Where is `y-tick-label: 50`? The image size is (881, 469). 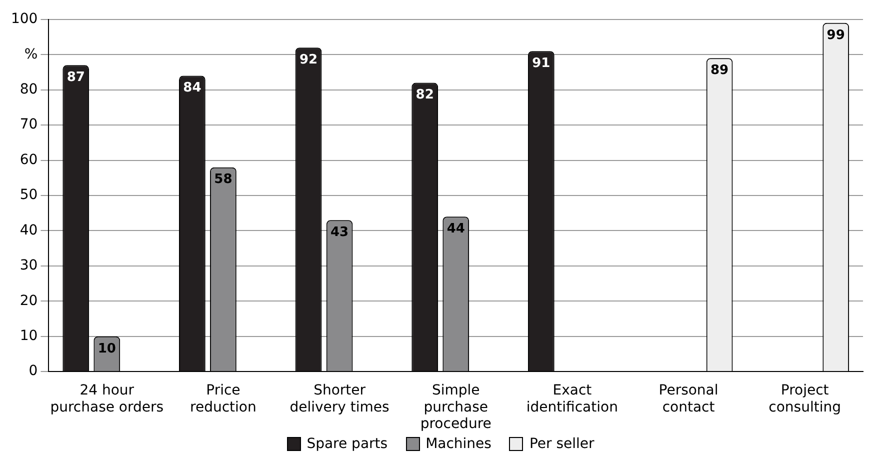 y-tick-label: 50 is located at coordinates (29, 195).